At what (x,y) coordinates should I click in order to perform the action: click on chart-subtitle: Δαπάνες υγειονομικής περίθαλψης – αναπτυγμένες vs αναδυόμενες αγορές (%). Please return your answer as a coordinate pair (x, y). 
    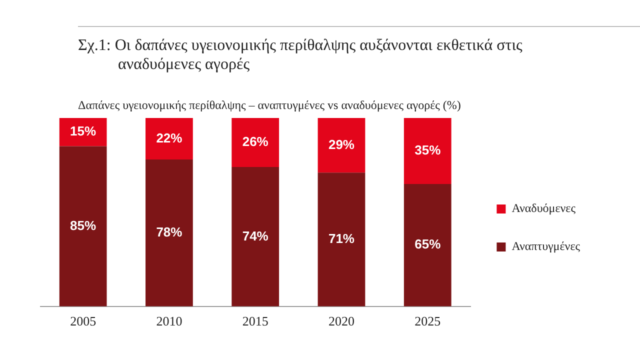
    Looking at the image, I should click on (269, 105).